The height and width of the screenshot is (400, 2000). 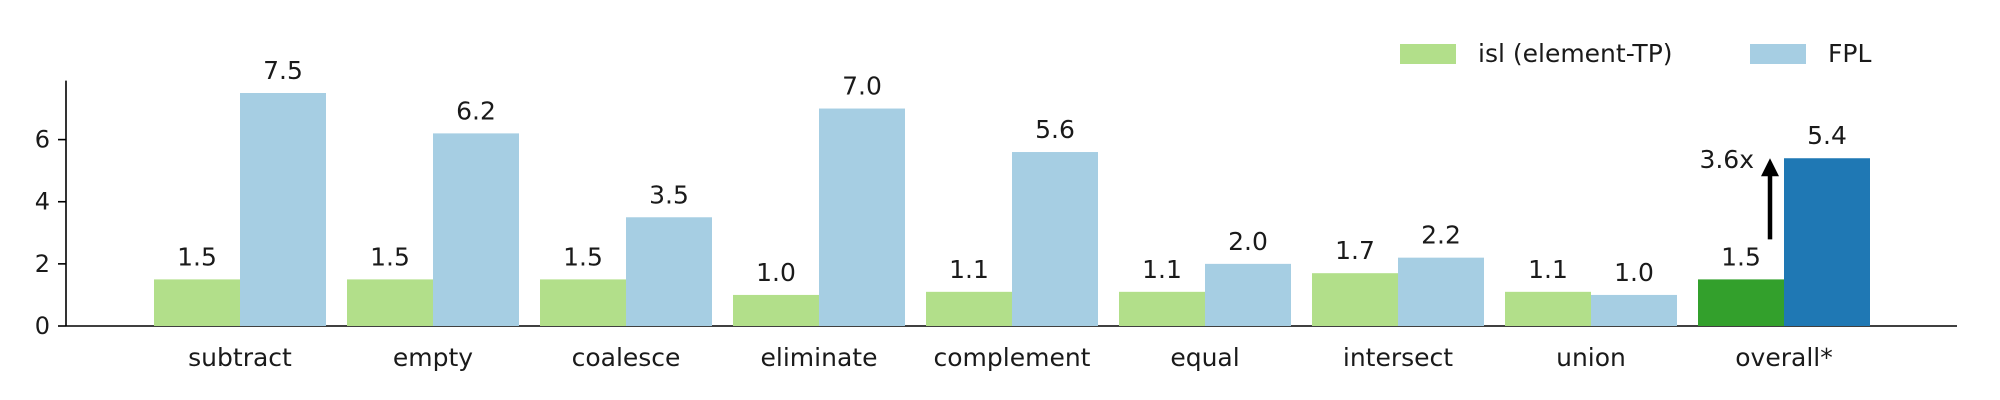 I want to click on value-label-isl-subtract: 1.5, so click(x=197, y=256).